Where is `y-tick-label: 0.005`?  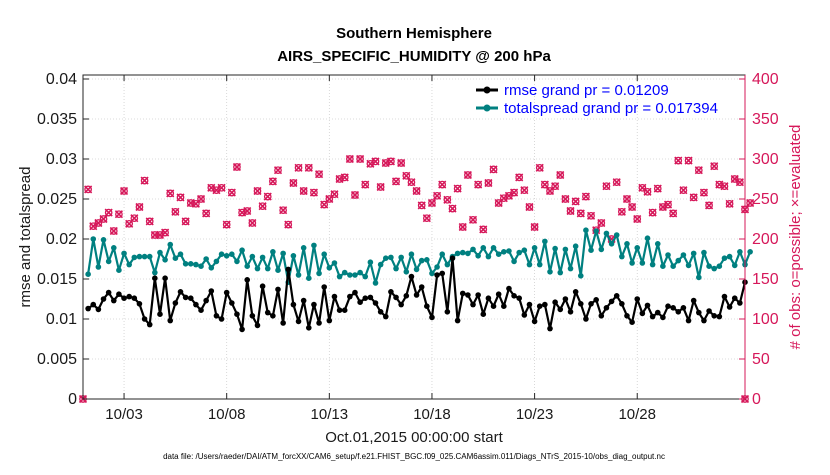 y-tick-label: 0.005 is located at coordinates (57, 359).